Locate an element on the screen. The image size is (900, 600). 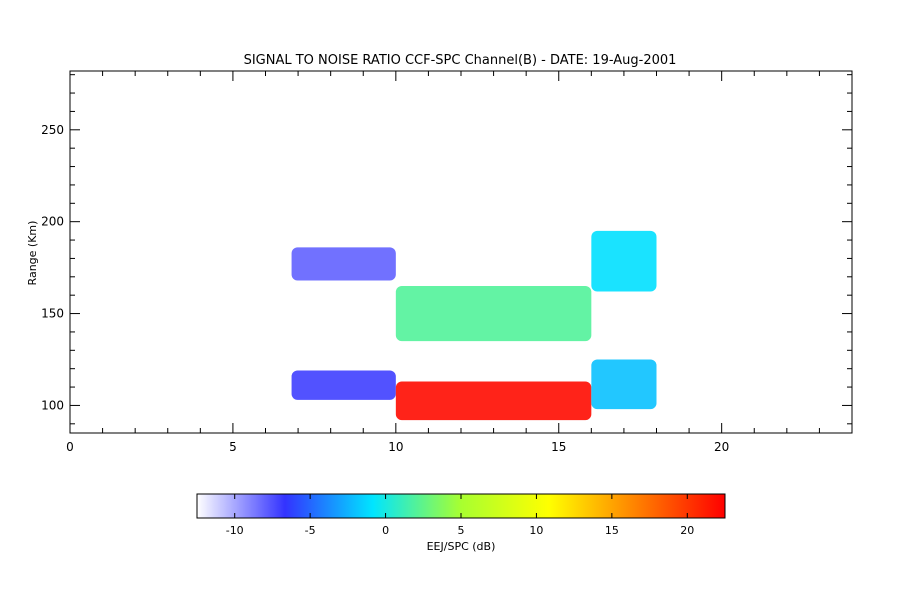
x-tick-label: 5 is located at coordinates (233, 447).